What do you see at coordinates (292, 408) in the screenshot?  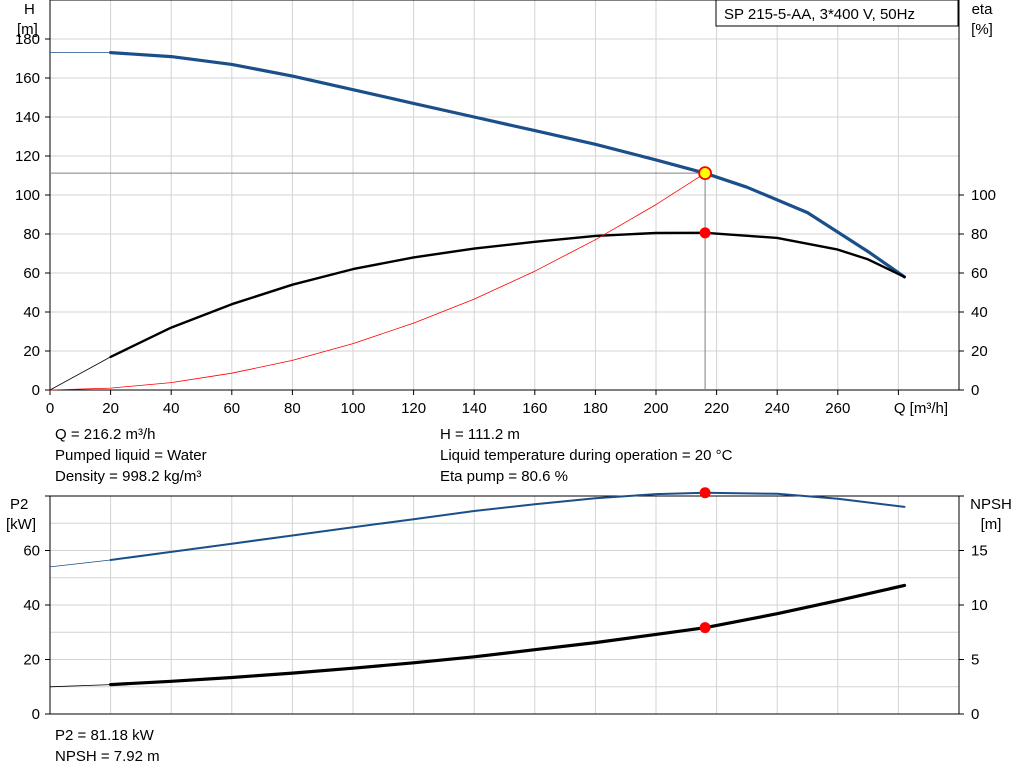 I see `x-tick-label: 80` at bounding box center [292, 408].